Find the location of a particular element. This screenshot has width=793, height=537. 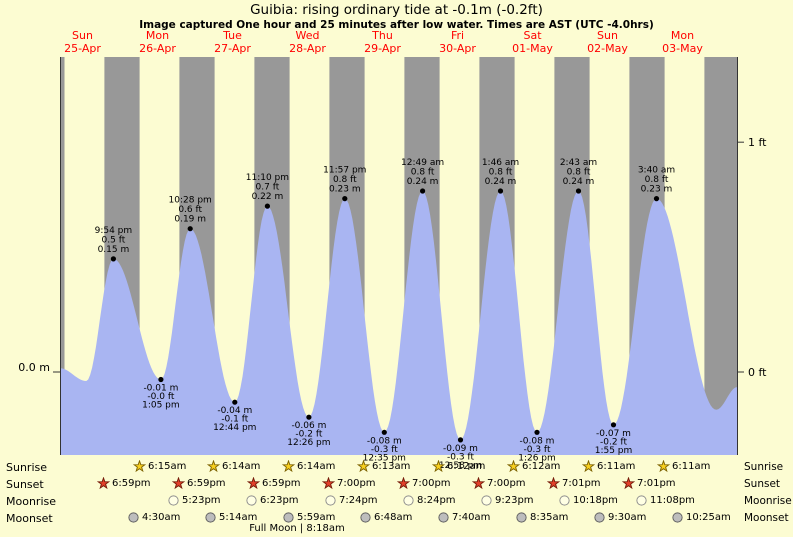

day-date-label: 30-Apr is located at coordinates (457, 48).